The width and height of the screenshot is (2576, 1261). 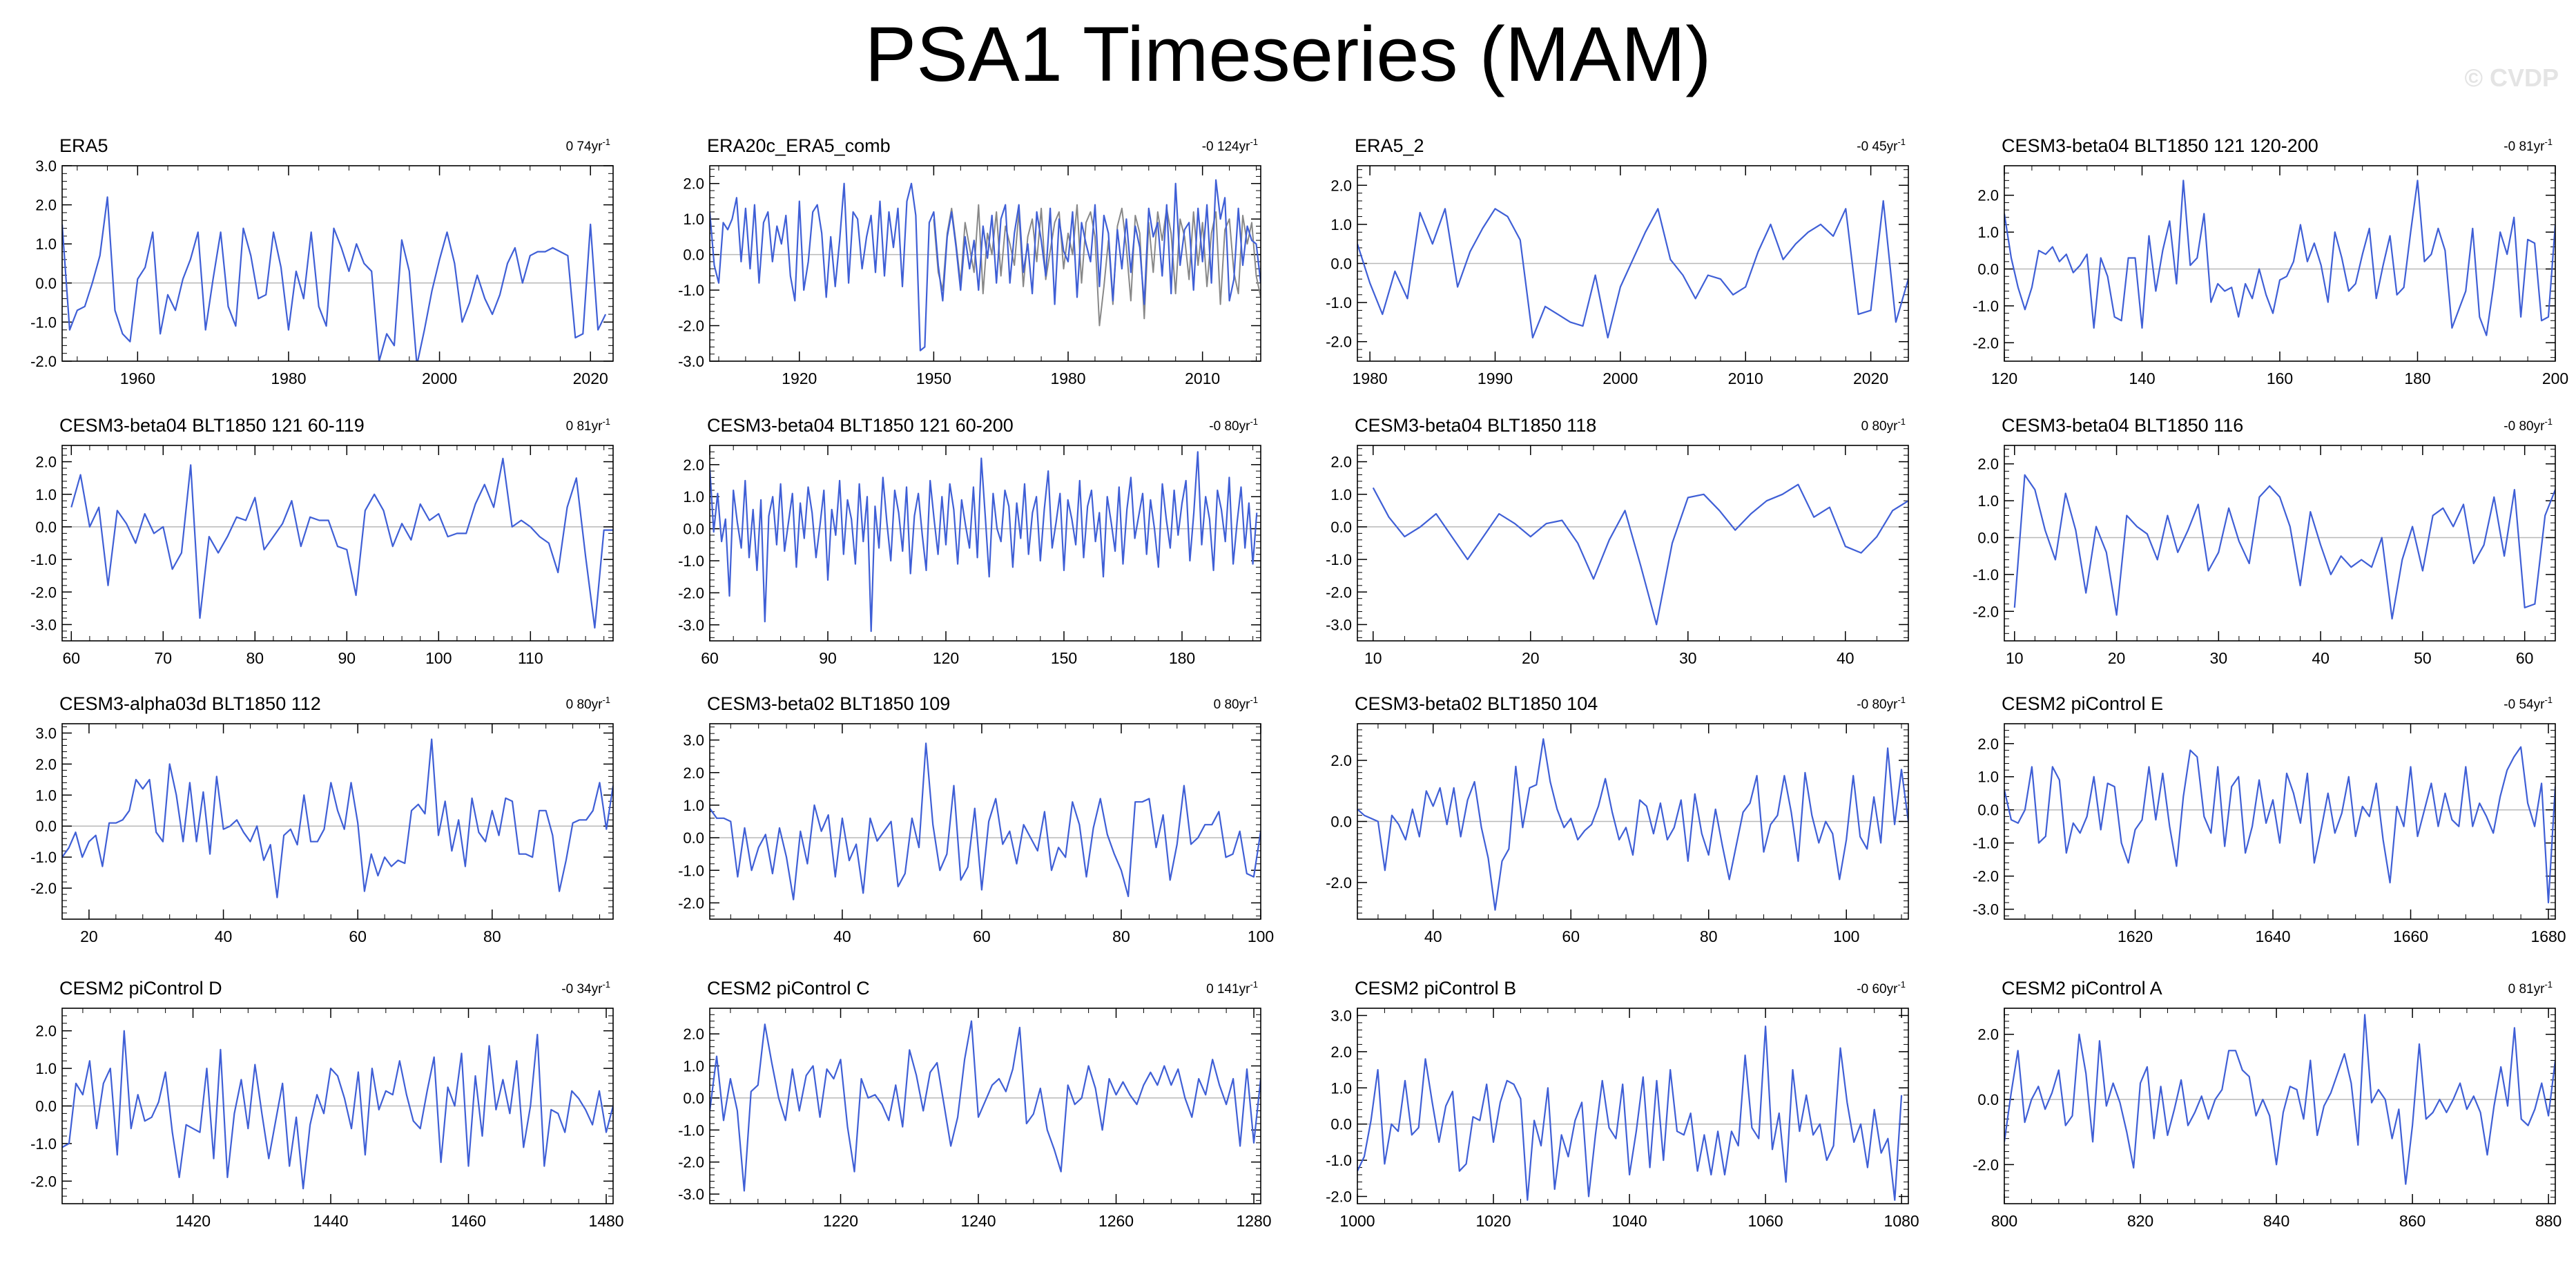 What do you see at coordinates (2122, 425) in the screenshot?
I see `panel-title: CESM3-beta04 BLT1850 116` at bounding box center [2122, 425].